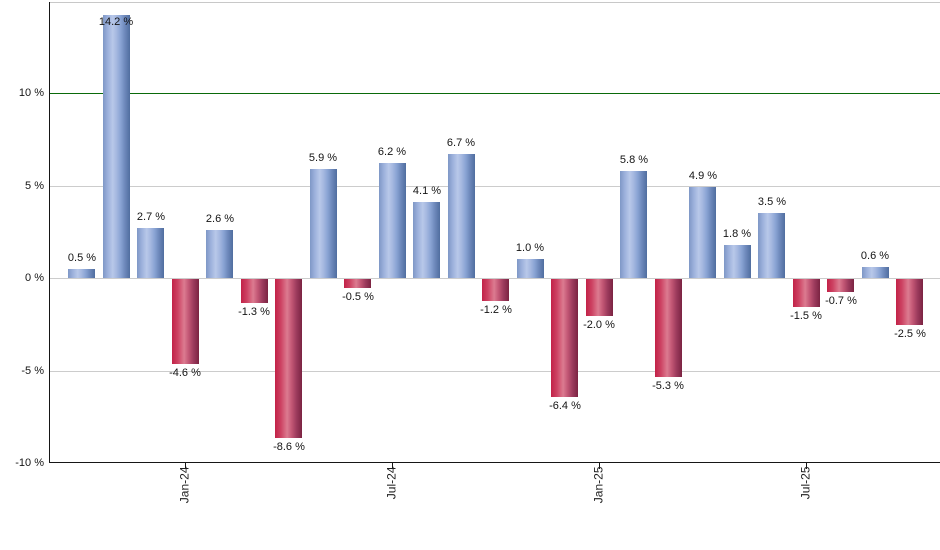 The height and width of the screenshot is (550, 940). Describe the element at coordinates (392, 152) in the screenshot. I see `bar-value-label-9: 6.2 %` at that location.